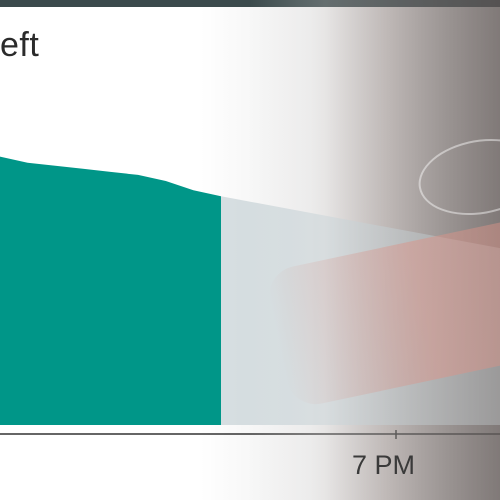  Describe the element at coordinates (384, 465) in the screenshot. I see `x-tick-label-7pm: 7 PM` at that location.